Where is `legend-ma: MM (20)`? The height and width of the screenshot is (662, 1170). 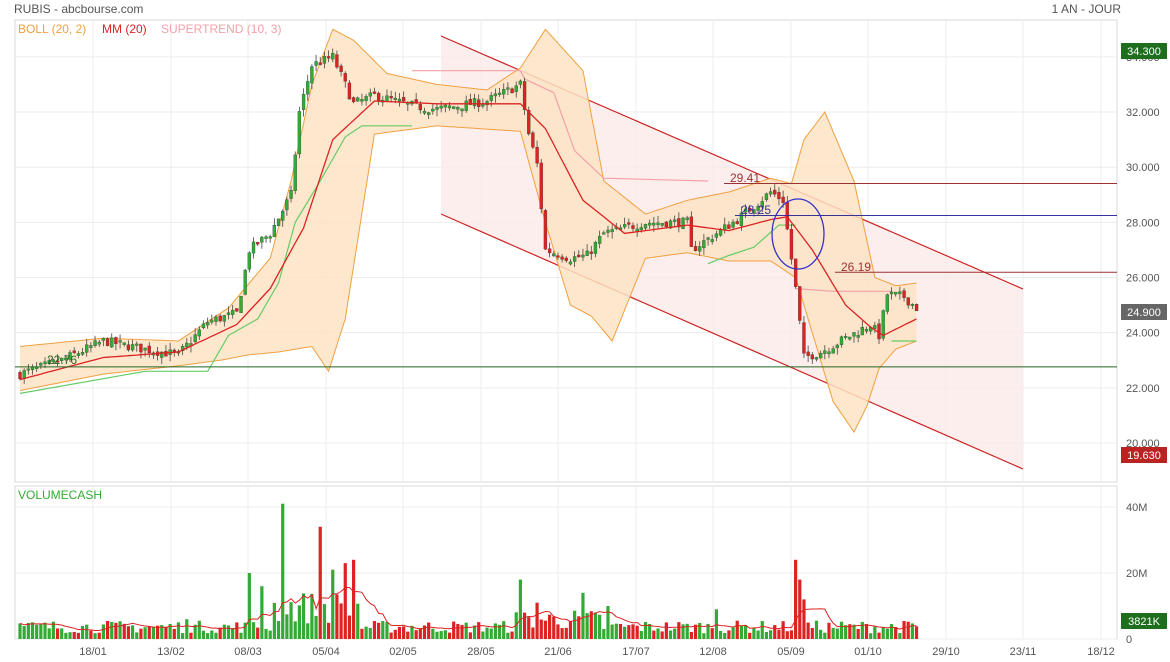
legend-ma: MM (20) is located at coordinates (124, 29).